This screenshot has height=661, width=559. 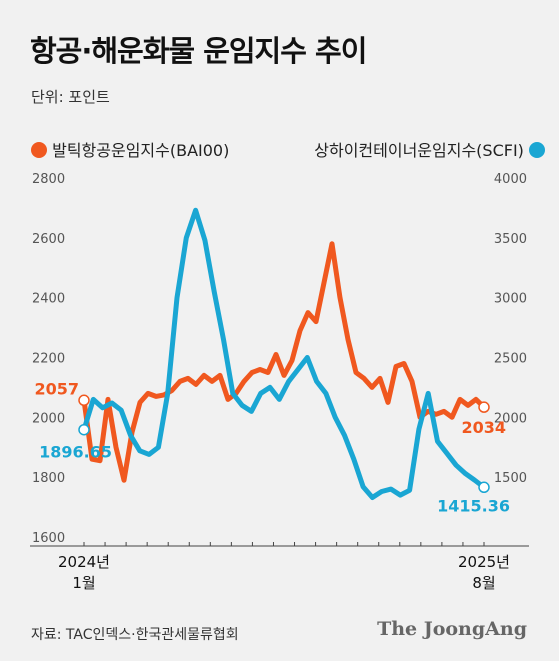 What do you see at coordinates (510, 239) in the screenshot?
I see `y-right-tick-label: 3500` at bounding box center [510, 239].